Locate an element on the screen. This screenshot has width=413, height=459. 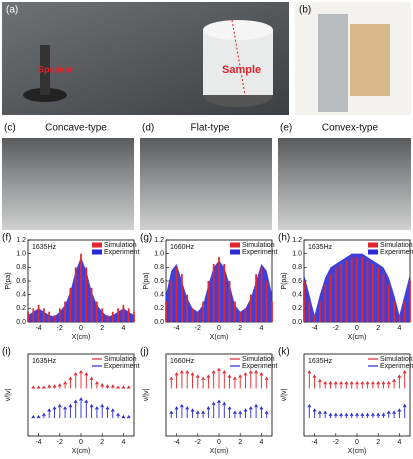
legend-swatch is located at coordinates (373, 252).